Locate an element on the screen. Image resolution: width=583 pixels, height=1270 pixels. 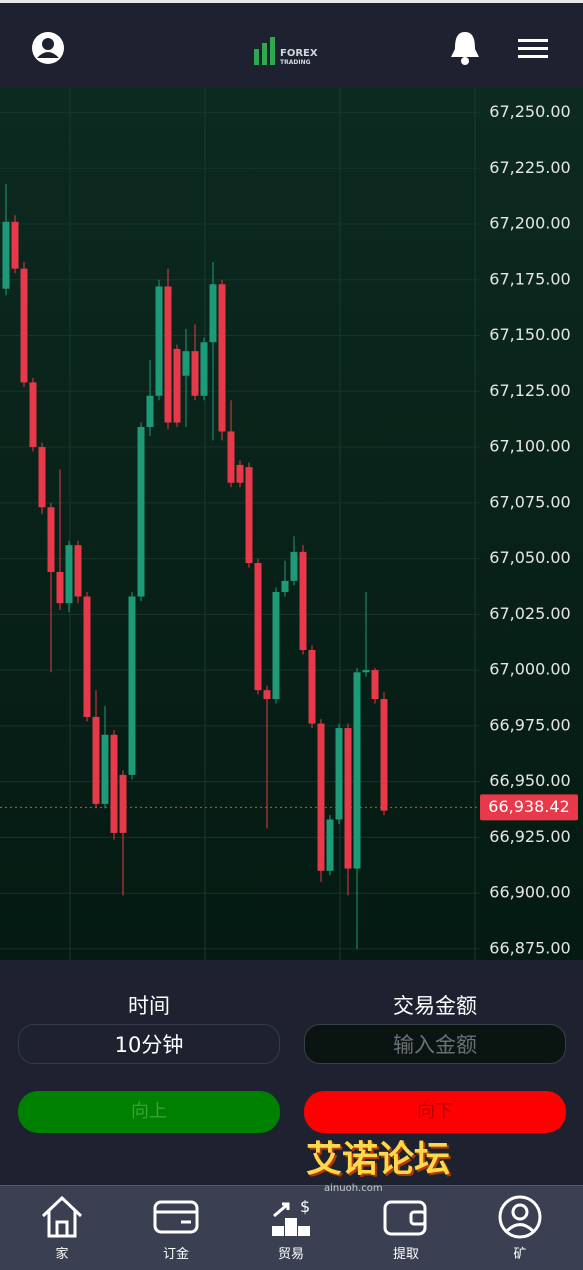
nav-label: 家 is located at coordinates (62, 1254).